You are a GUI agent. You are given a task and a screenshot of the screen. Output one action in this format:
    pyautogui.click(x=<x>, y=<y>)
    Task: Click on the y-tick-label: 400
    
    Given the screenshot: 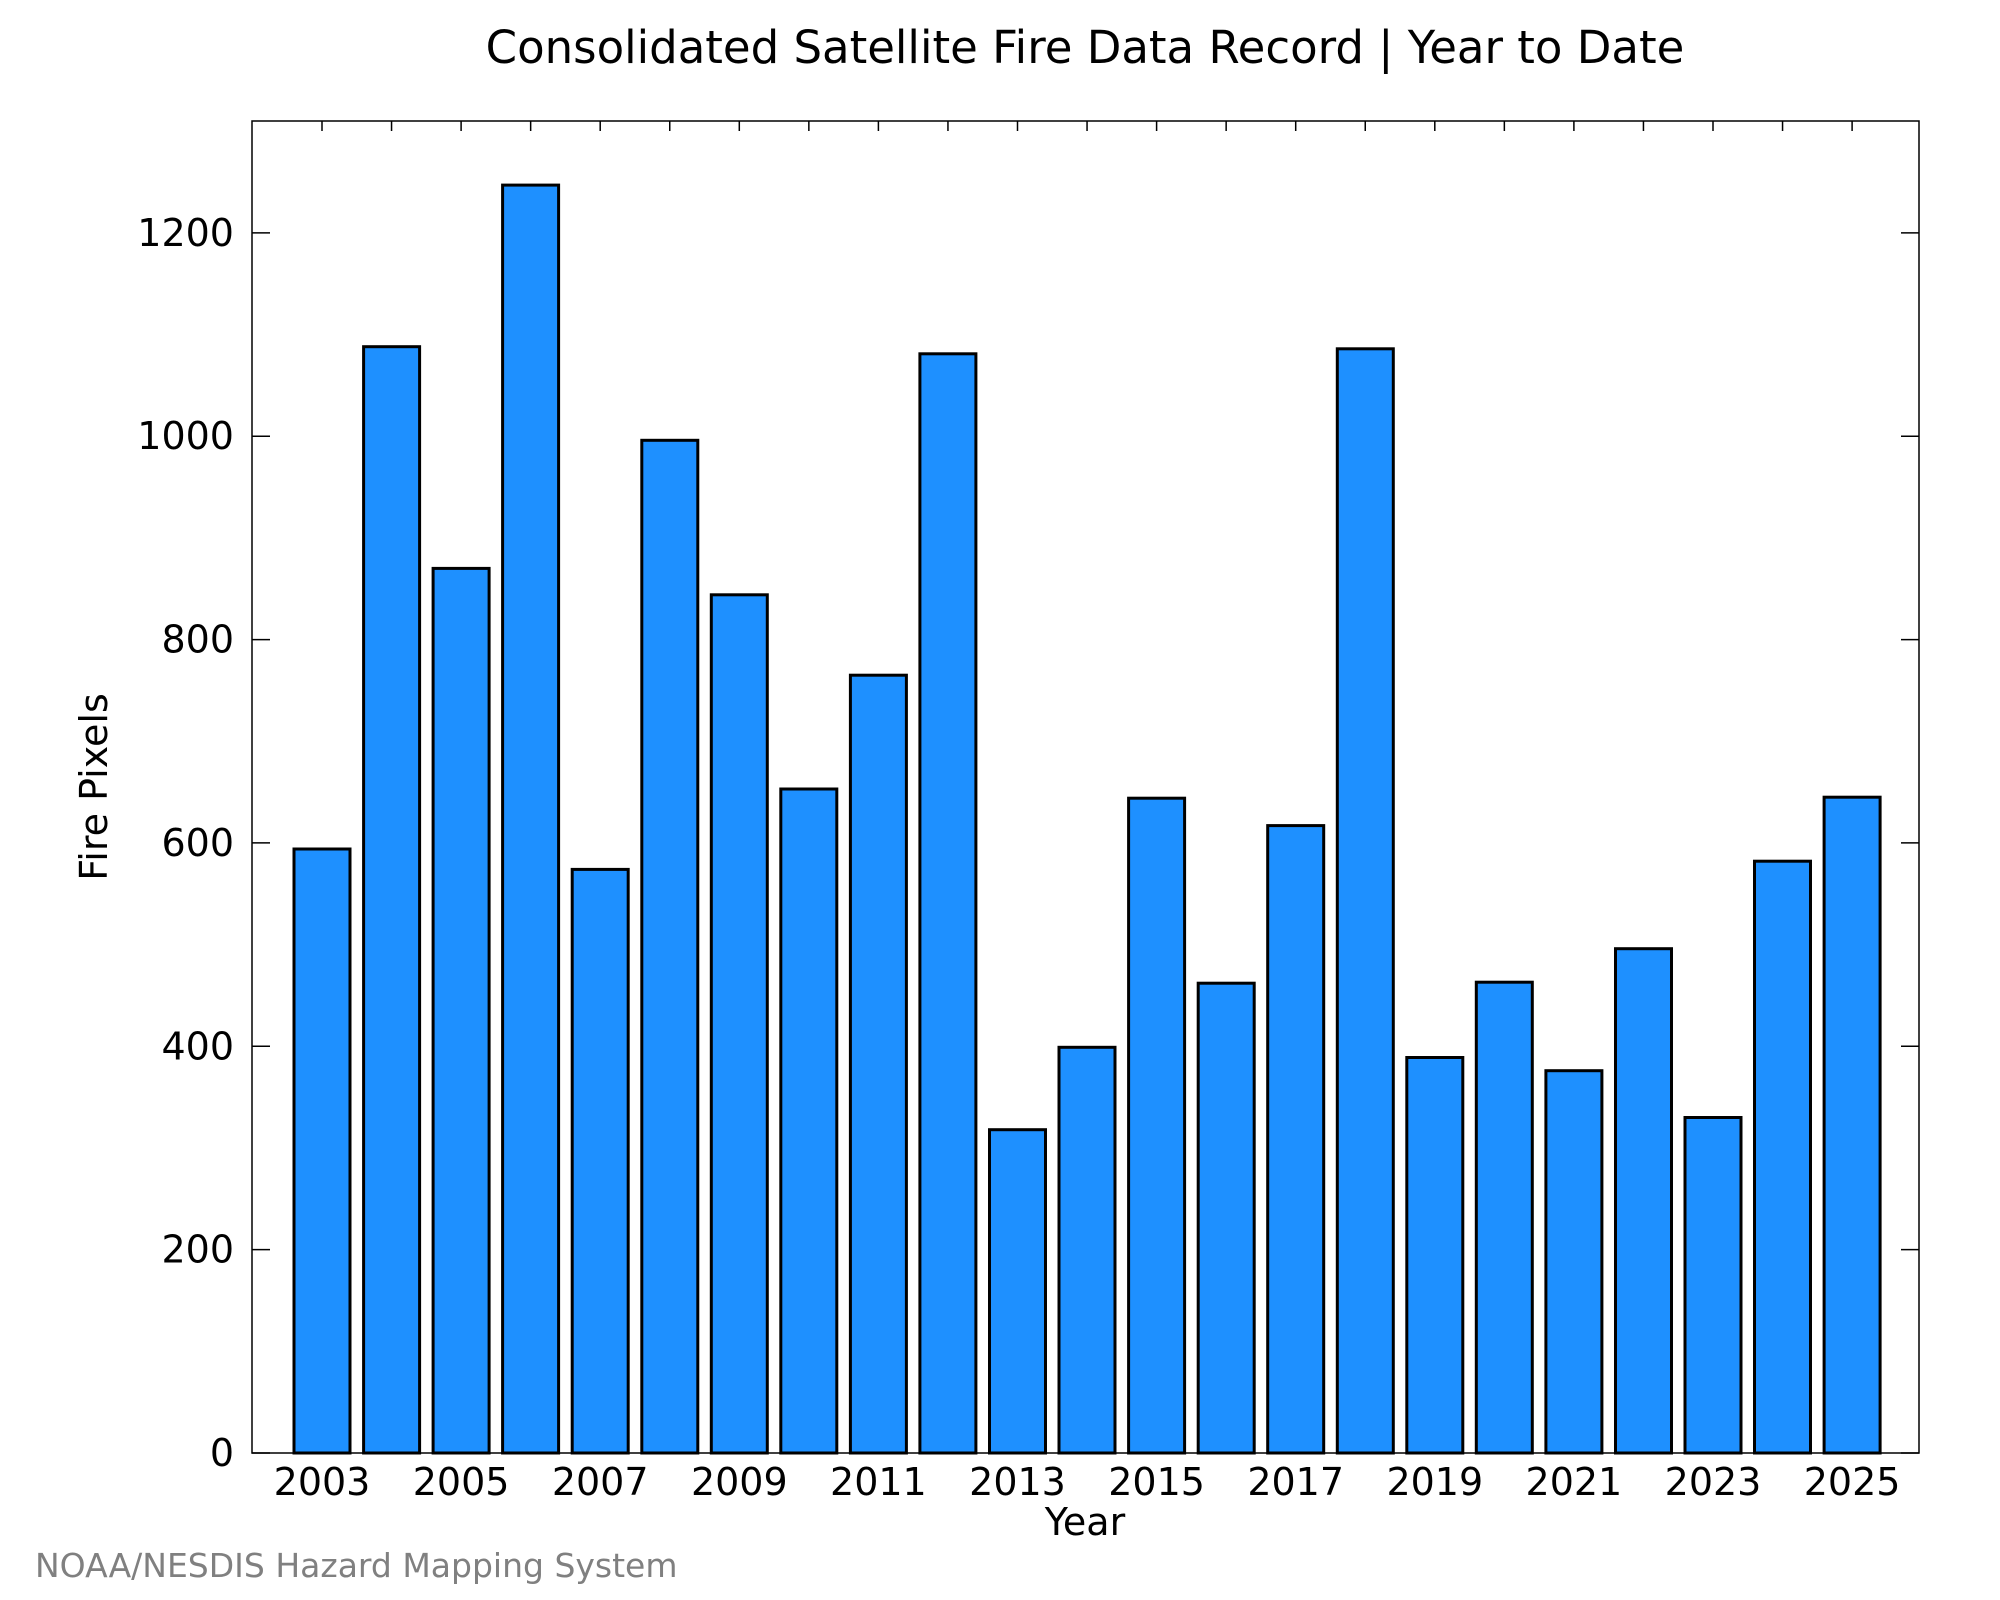 What is the action you would take?
    pyautogui.click(x=197, y=1046)
    